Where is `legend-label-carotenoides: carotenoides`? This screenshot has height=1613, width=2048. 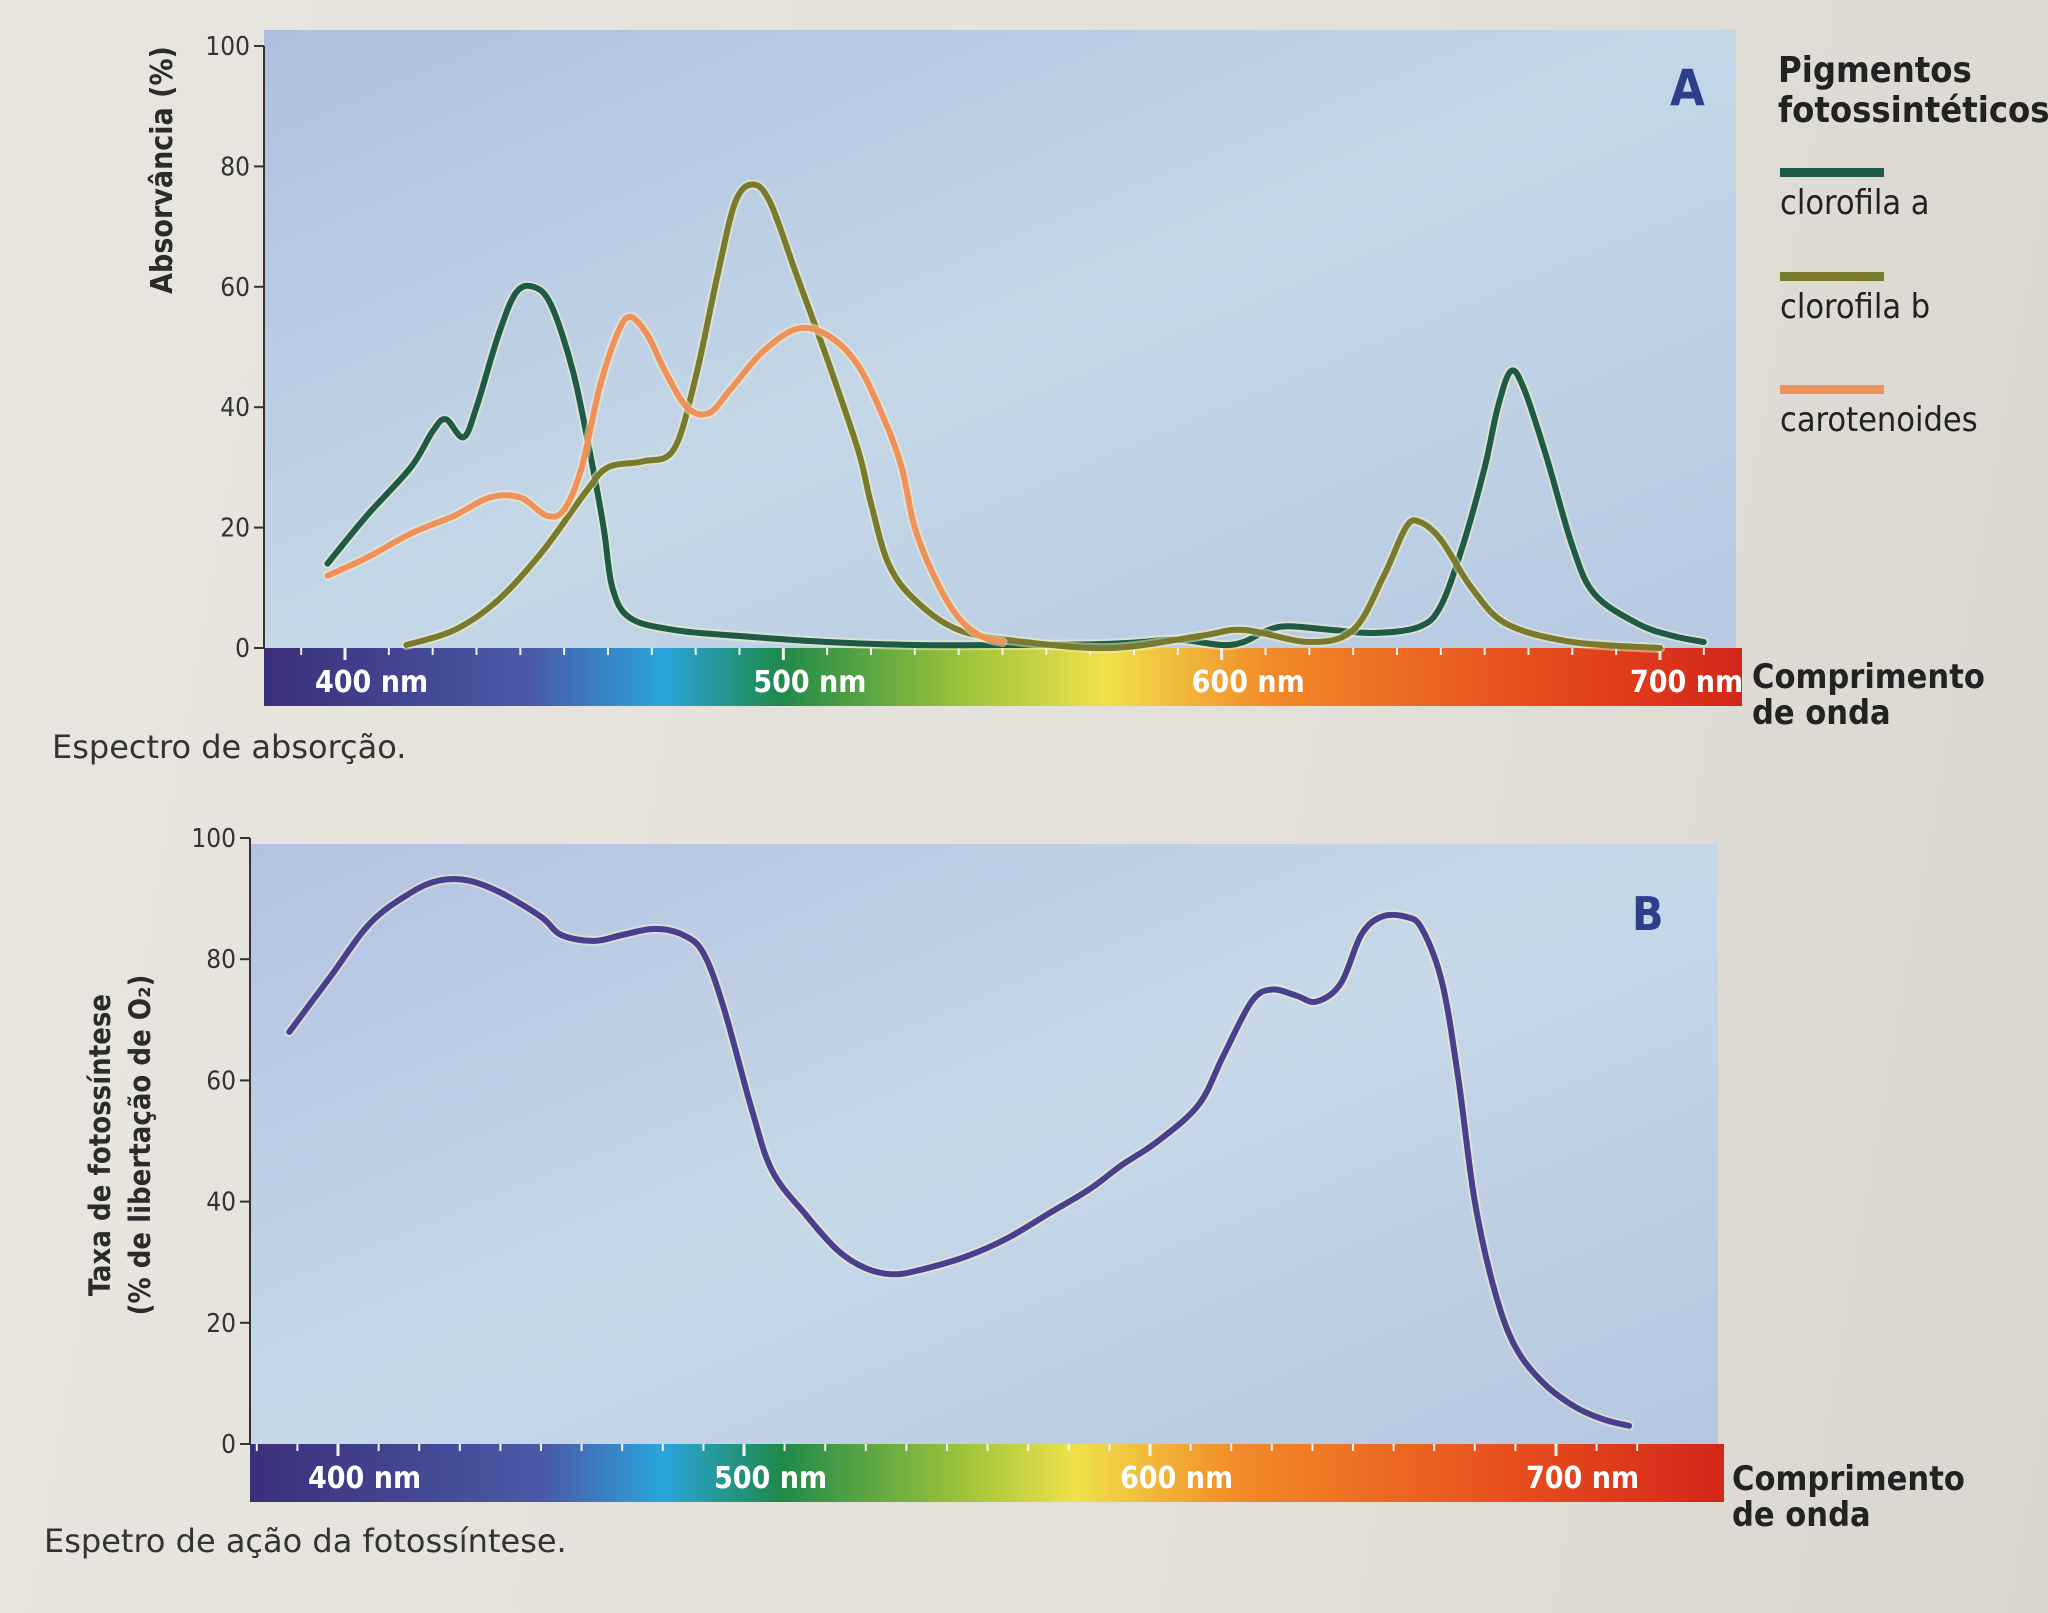 legend-label-carotenoides: carotenoides is located at coordinates (1879, 420).